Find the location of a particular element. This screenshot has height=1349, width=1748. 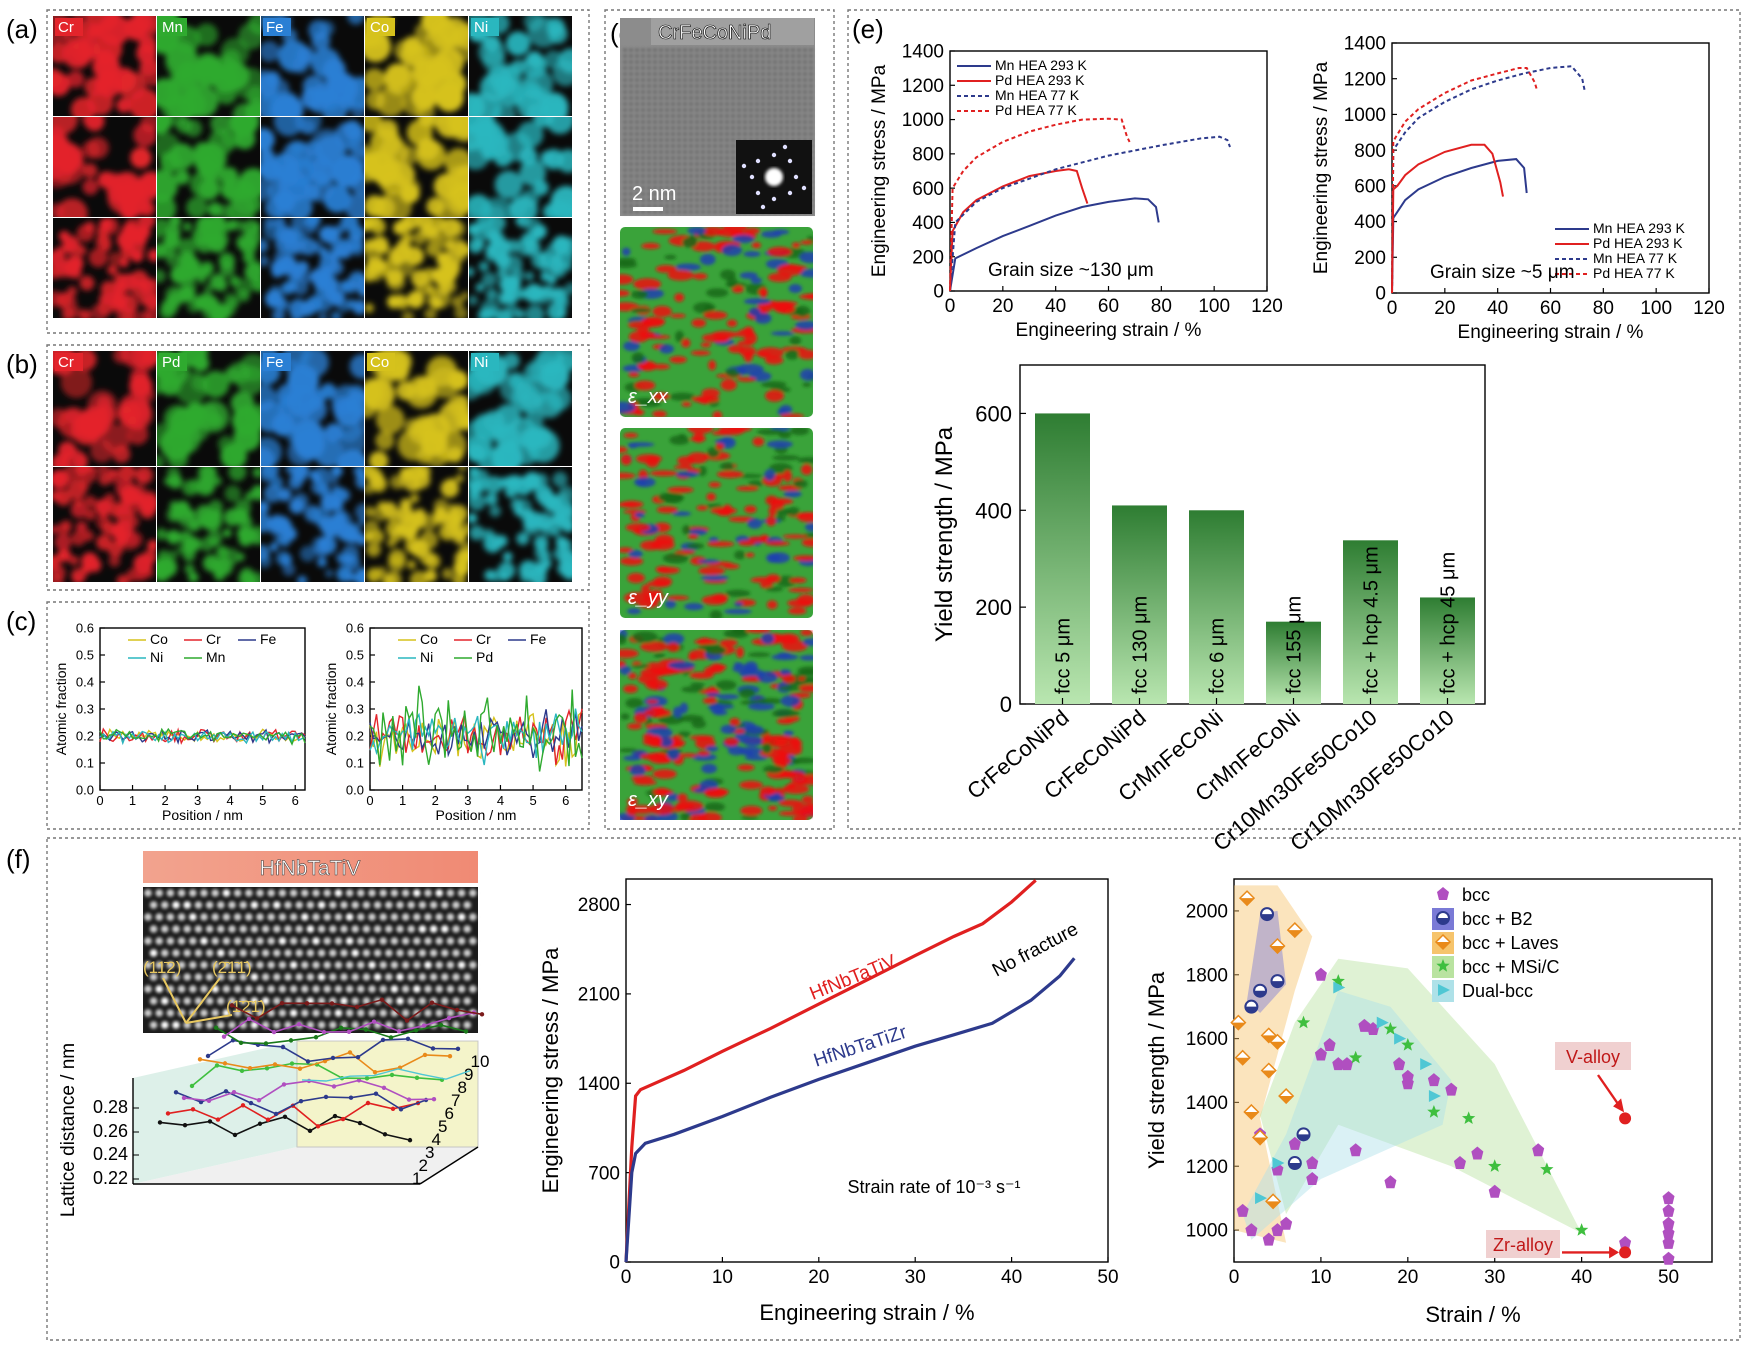

marker-dual-bcc is located at coordinates (1278, 1163).